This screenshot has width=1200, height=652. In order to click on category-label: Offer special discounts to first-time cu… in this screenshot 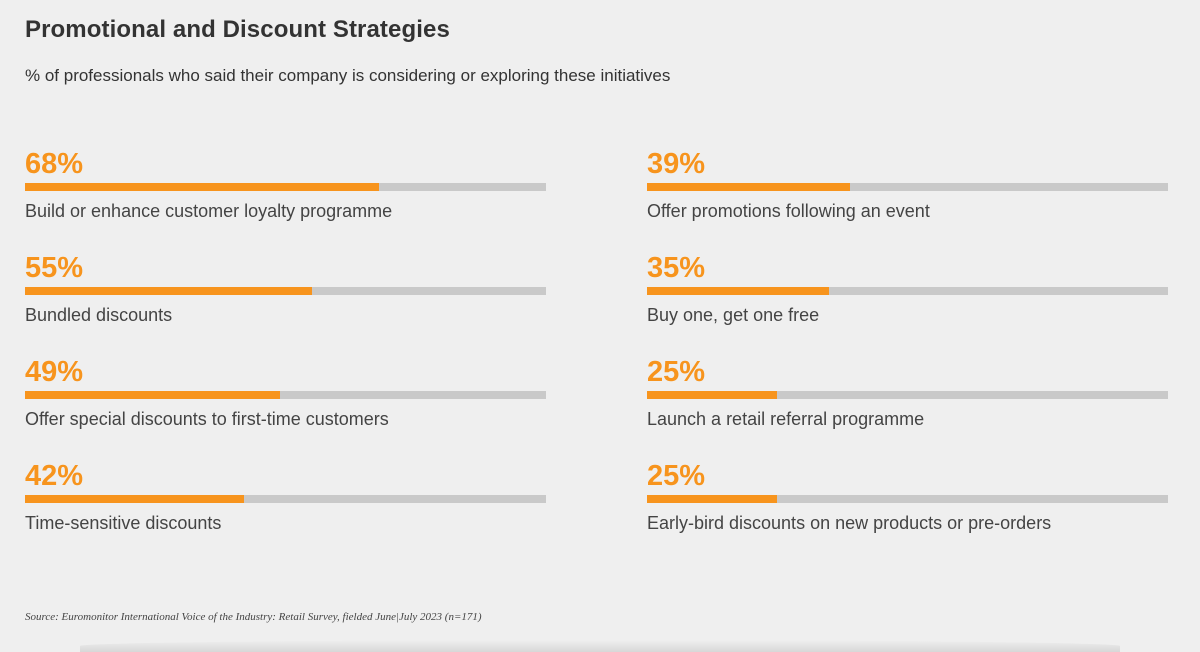, I will do `click(207, 419)`.